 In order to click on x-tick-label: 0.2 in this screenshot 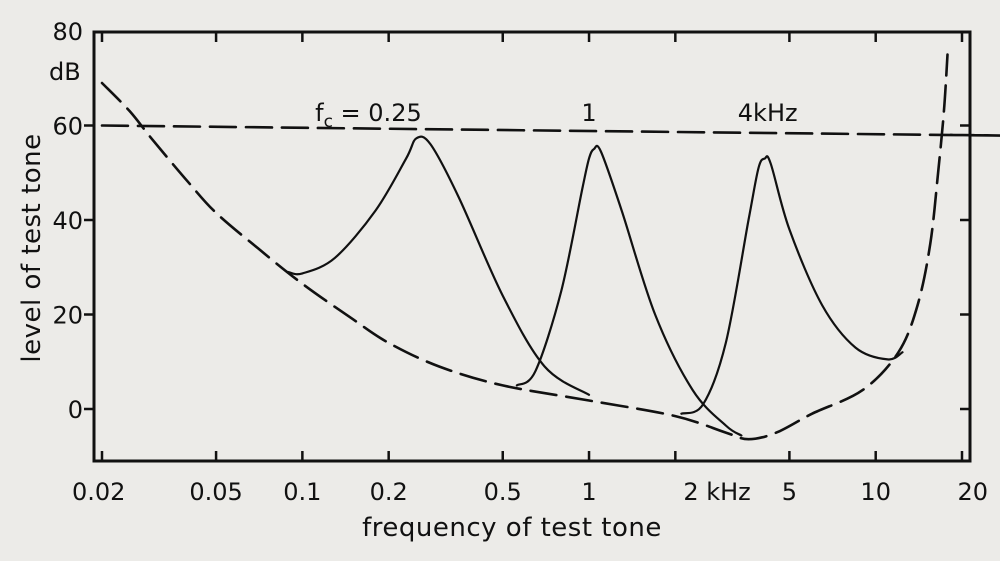, I will do `click(389, 492)`.